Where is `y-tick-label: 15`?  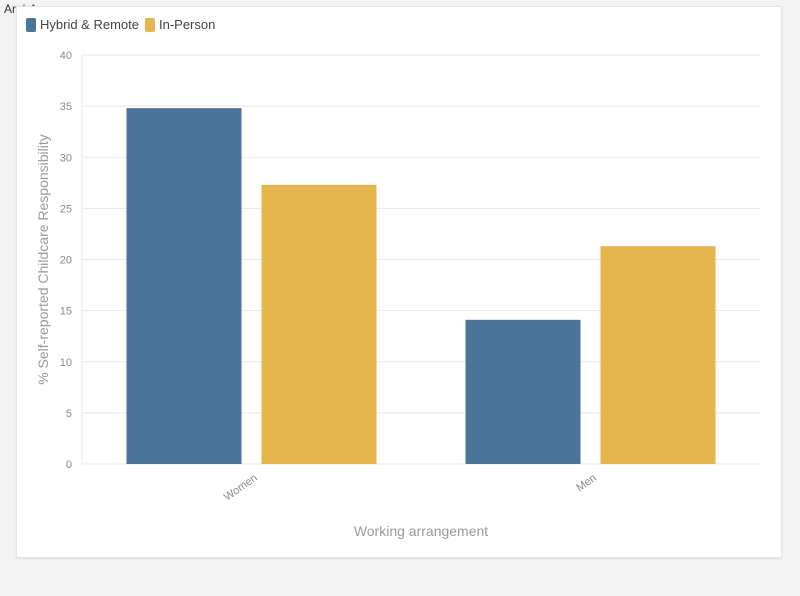 y-tick-label: 15 is located at coordinates (66, 312).